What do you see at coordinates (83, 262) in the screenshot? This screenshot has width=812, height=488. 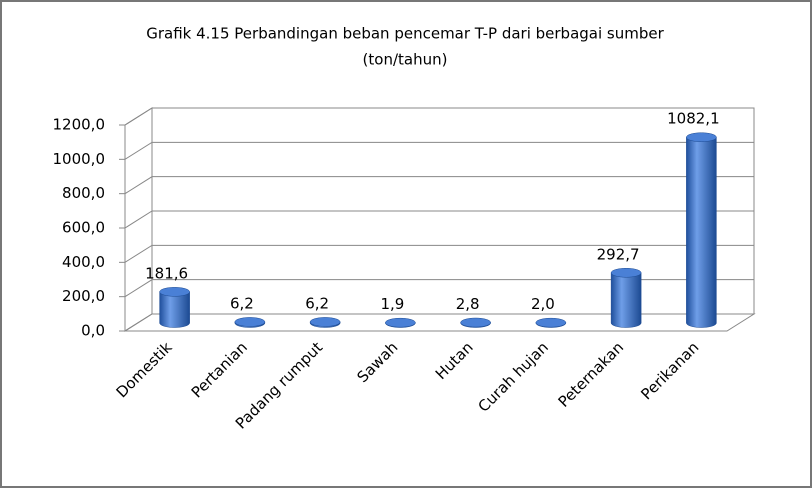 I see `y-tick-label: 400,0` at bounding box center [83, 262].